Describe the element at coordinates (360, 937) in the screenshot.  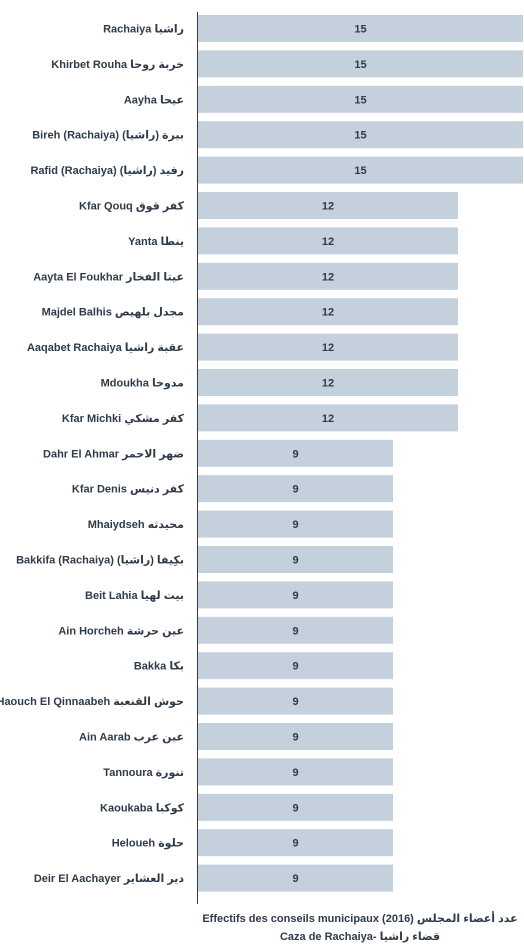
I see `chart-caption-line-2: Caza de Rachaiya- قضاء راشيا` at that location.